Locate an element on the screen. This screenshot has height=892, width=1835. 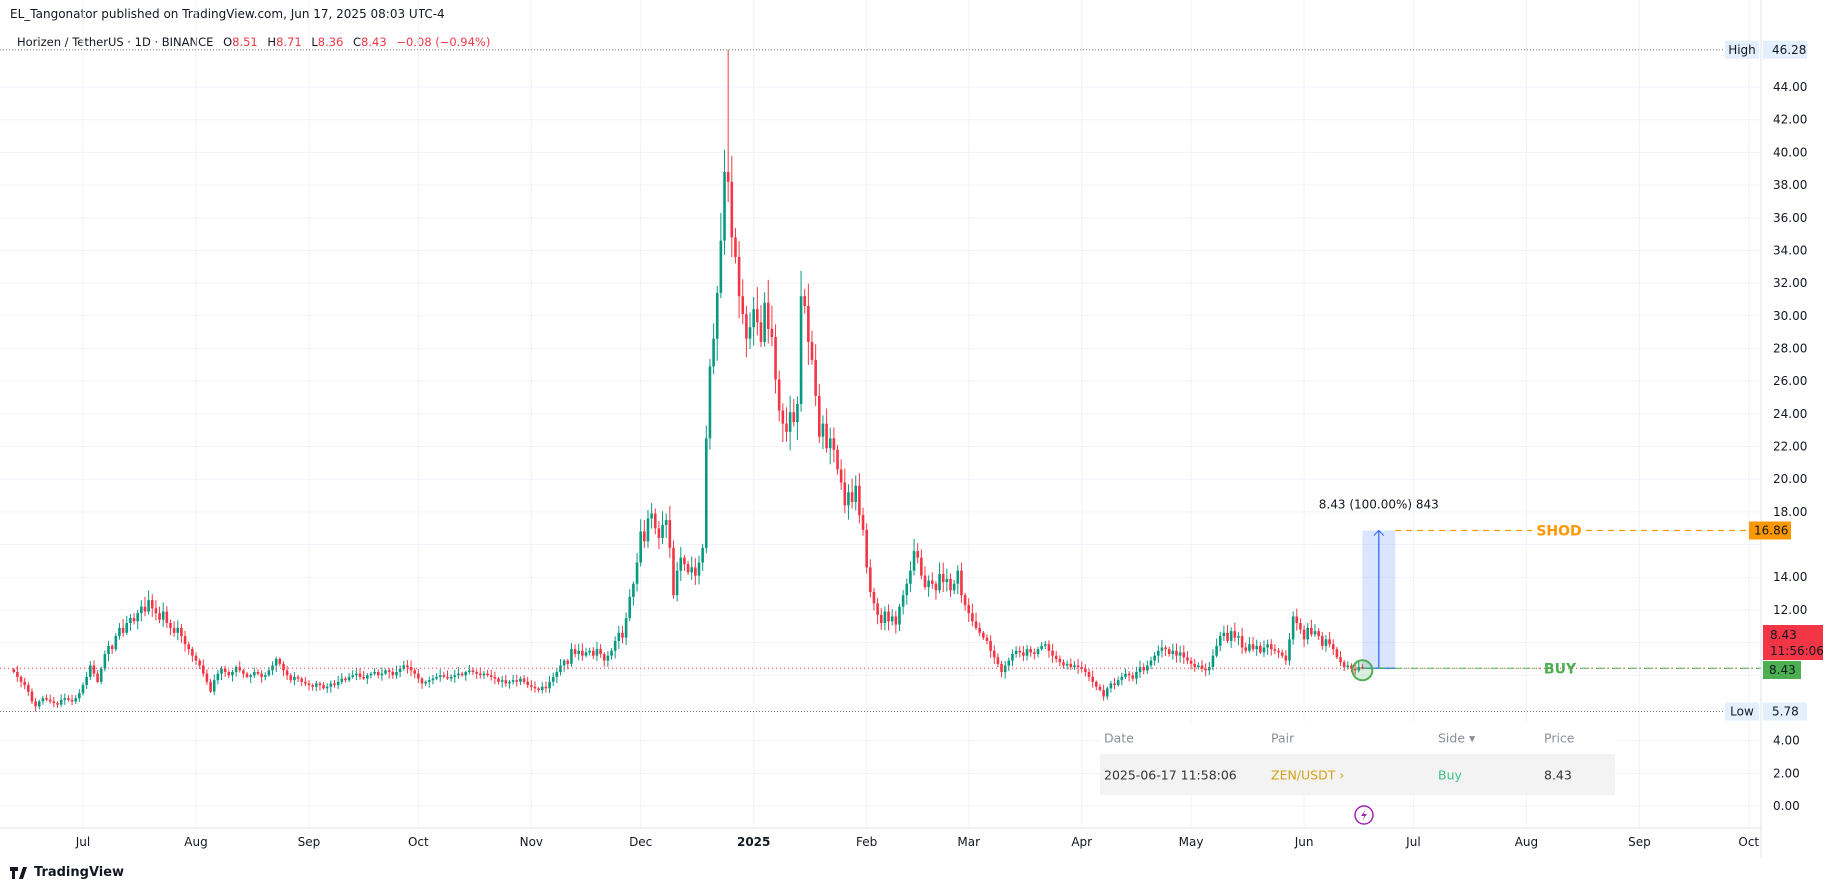
tradingview-logo-icon is located at coordinates (18, 872).